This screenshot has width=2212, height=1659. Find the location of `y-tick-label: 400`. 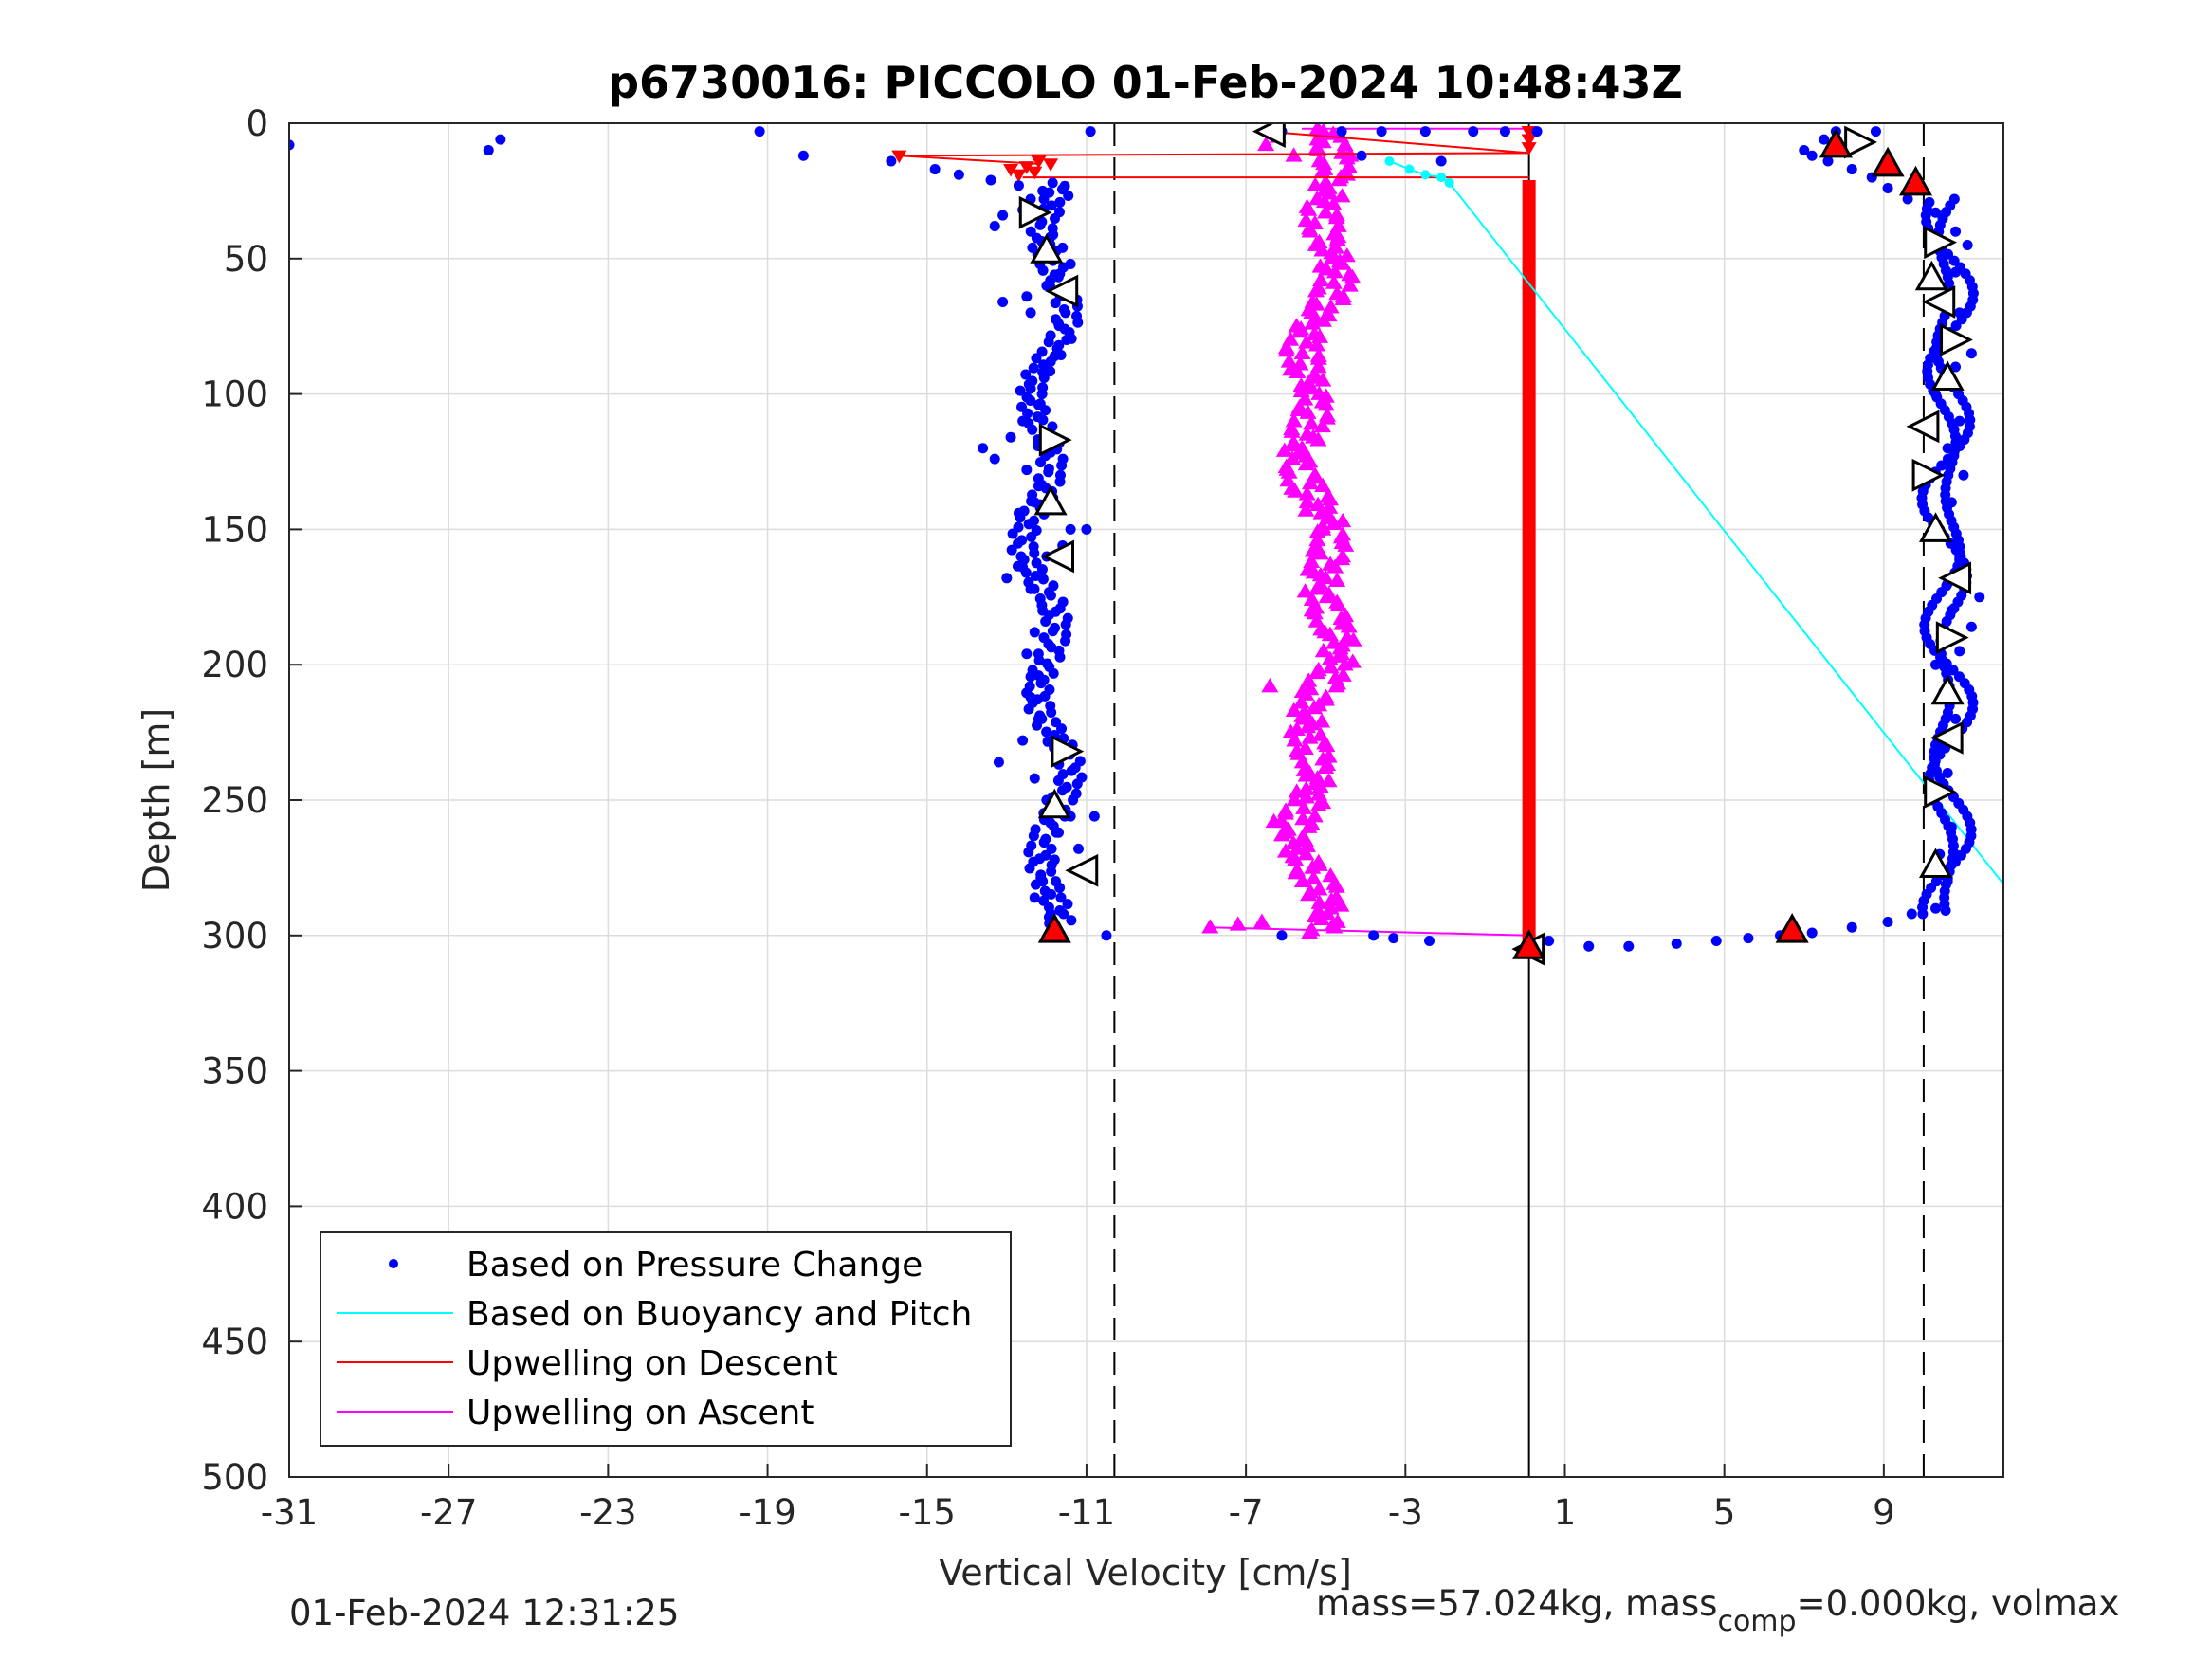

y-tick-label: 400 is located at coordinates (234, 1206).